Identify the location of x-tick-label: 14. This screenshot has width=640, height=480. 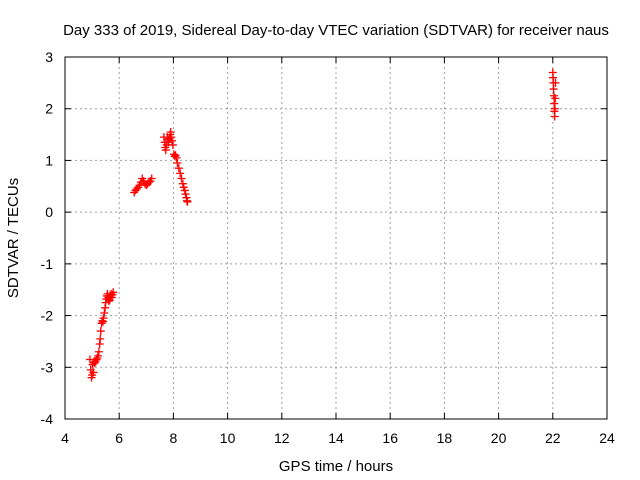
(336, 438).